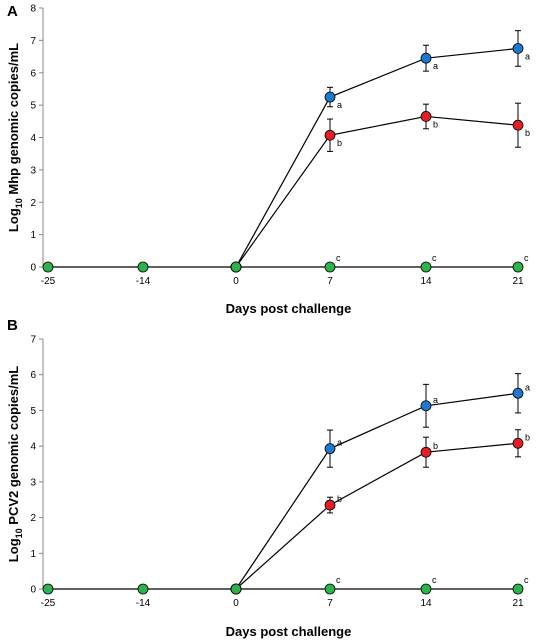 The image size is (536, 643). What do you see at coordinates (13, 120) in the screenshot?
I see `y-axis-title-rest: Mhp genomic copies/mL` at bounding box center [13, 120].